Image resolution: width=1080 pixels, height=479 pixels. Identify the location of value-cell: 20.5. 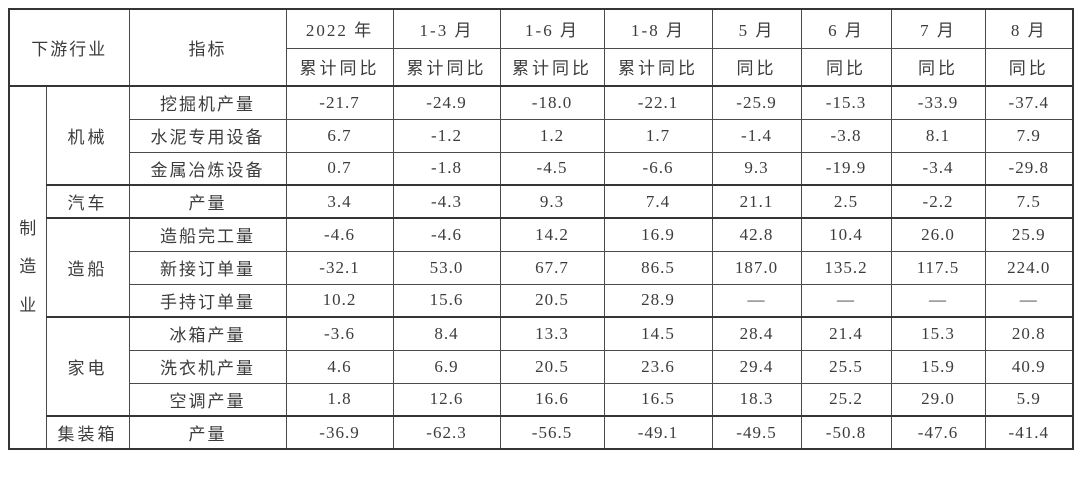
(552, 366).